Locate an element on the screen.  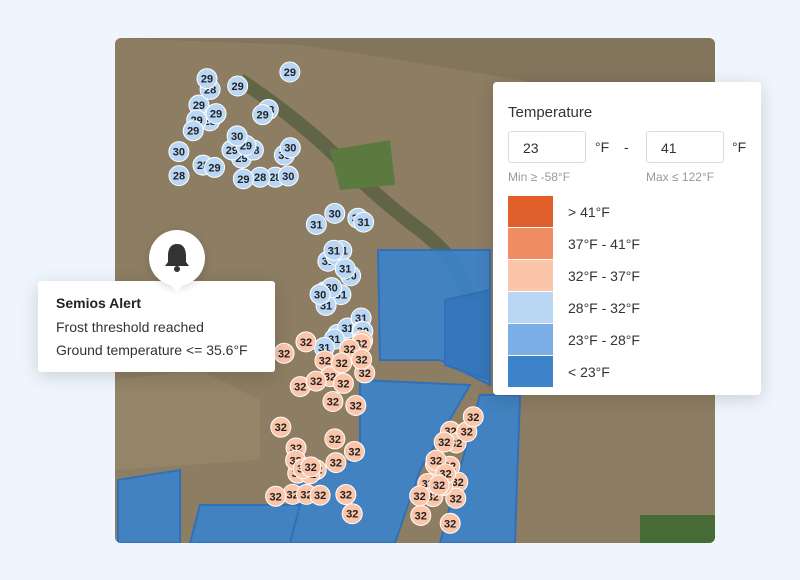
max-input: 41 is located at coordinates (685, 147).